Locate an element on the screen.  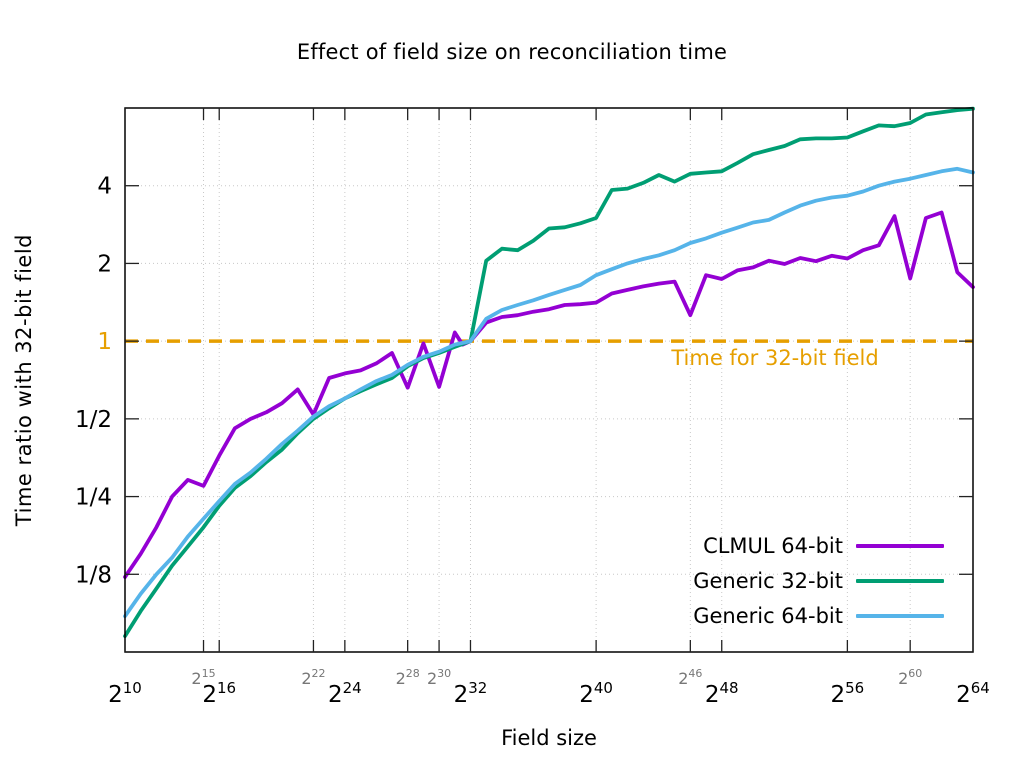
svg-text: 228 is located at coordinates (408, 677).